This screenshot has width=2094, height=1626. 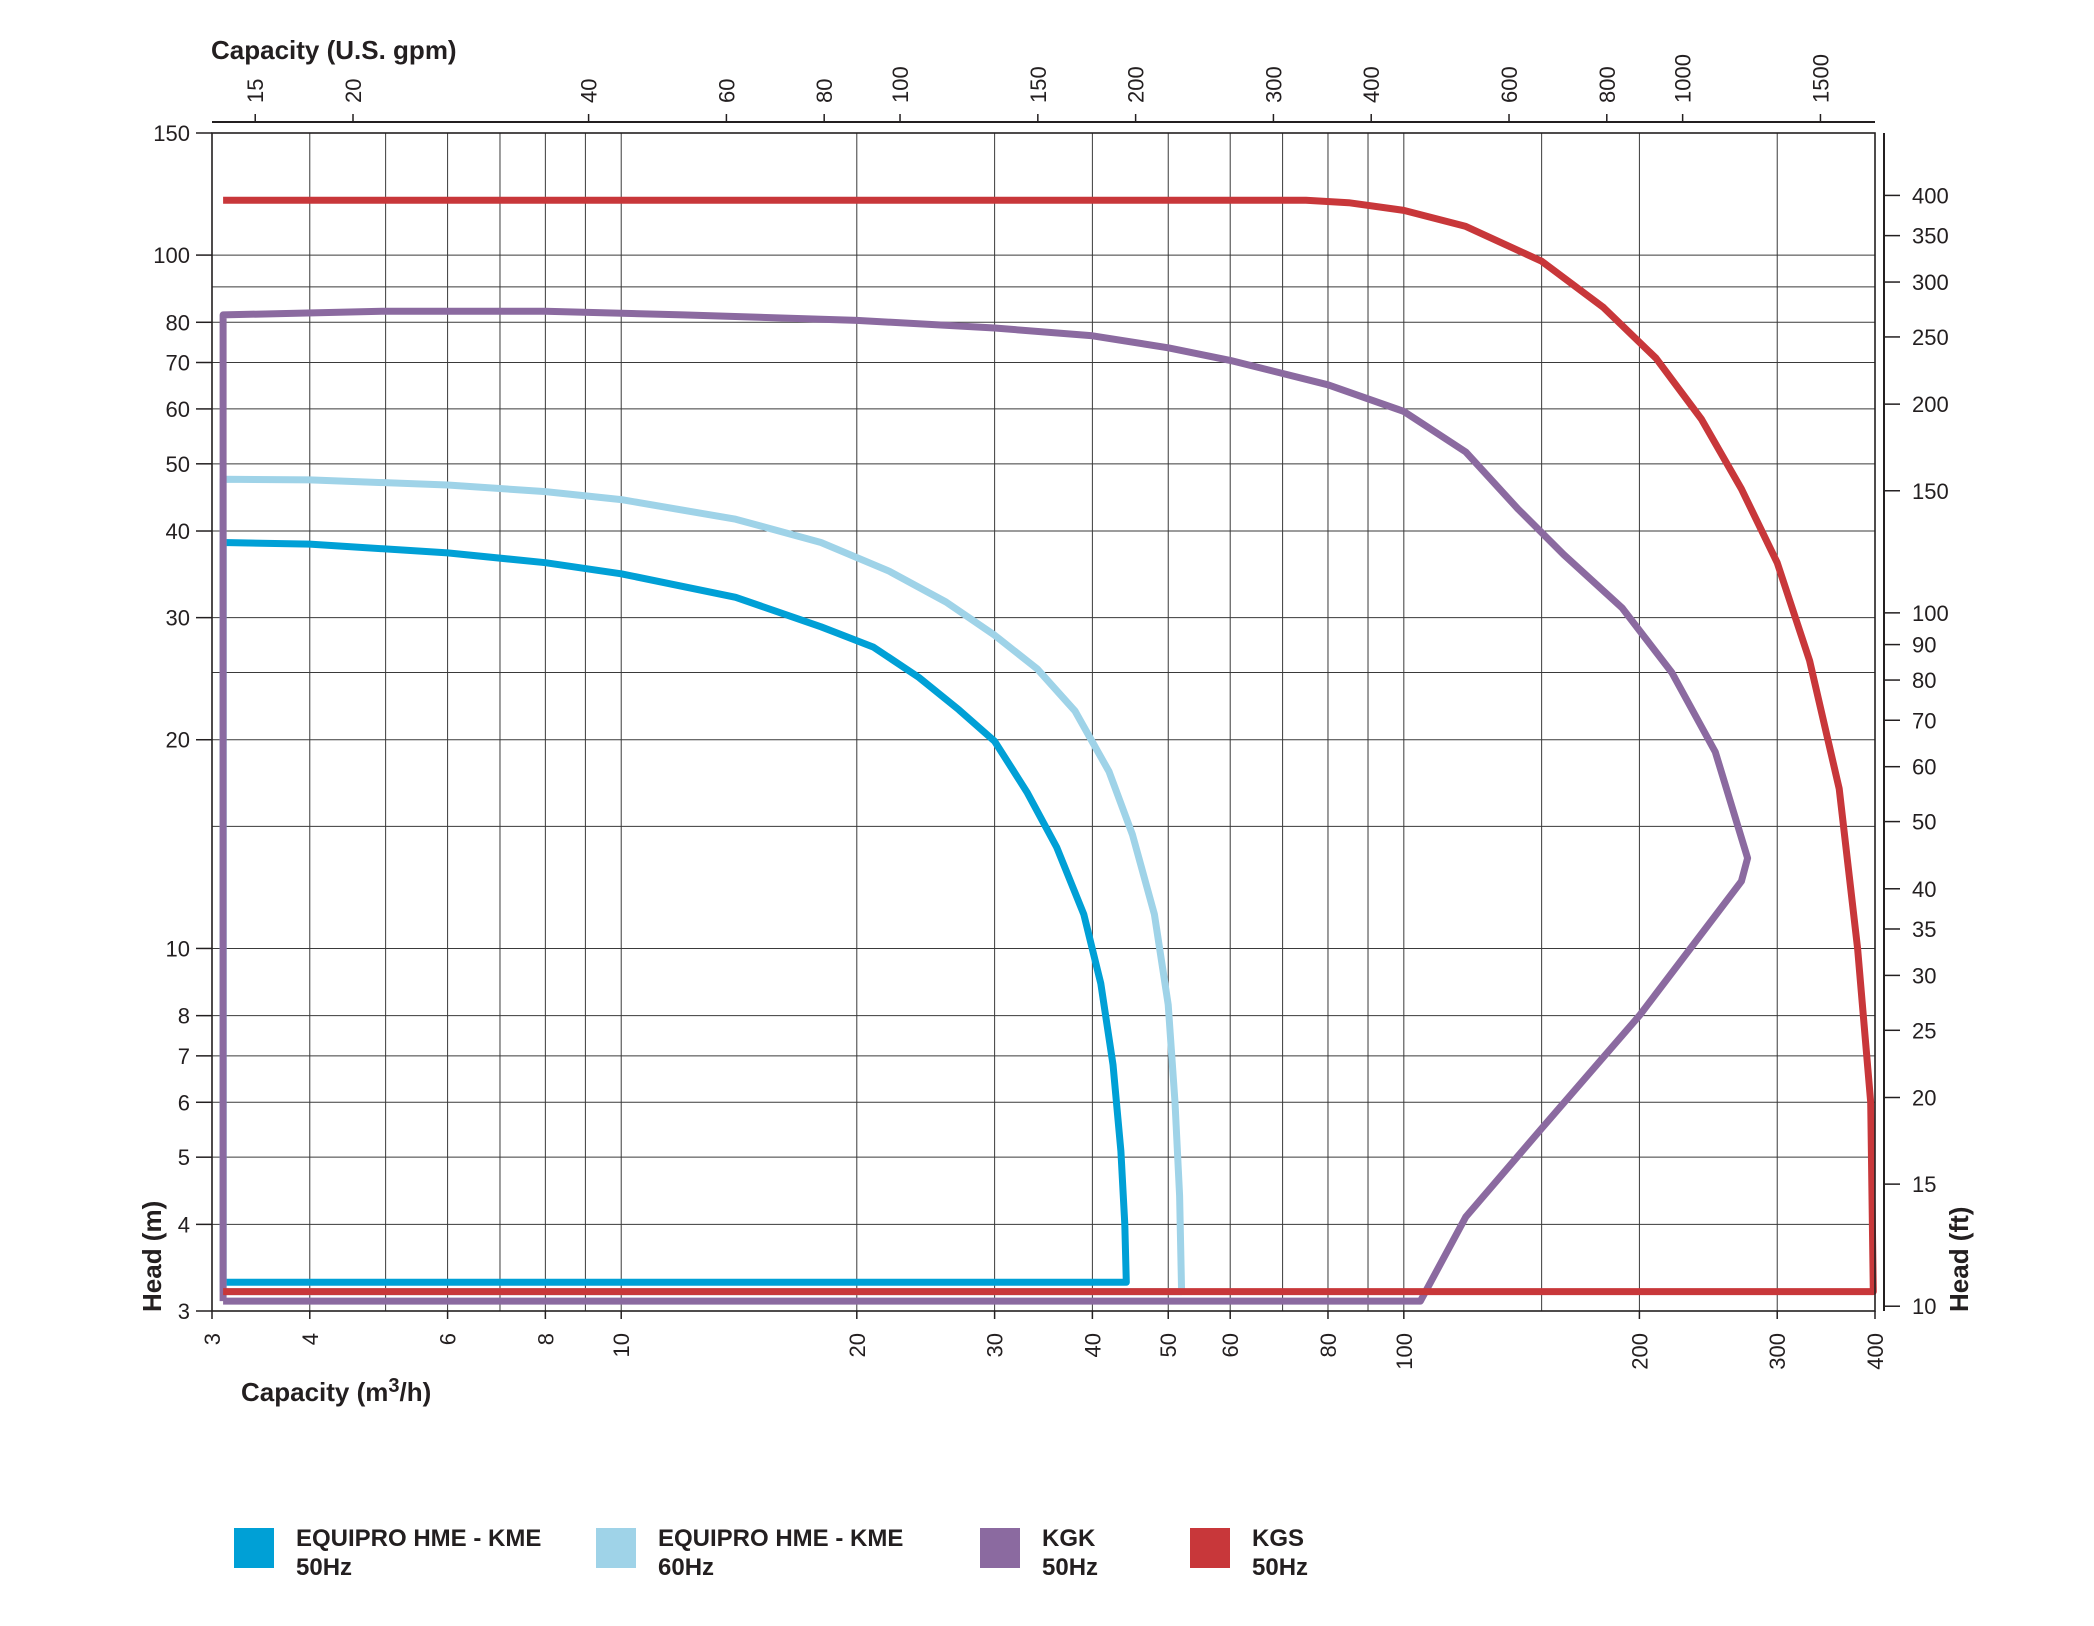 I want to click on x-bottom-tick-label: 30, so click(x=995, y=1345).